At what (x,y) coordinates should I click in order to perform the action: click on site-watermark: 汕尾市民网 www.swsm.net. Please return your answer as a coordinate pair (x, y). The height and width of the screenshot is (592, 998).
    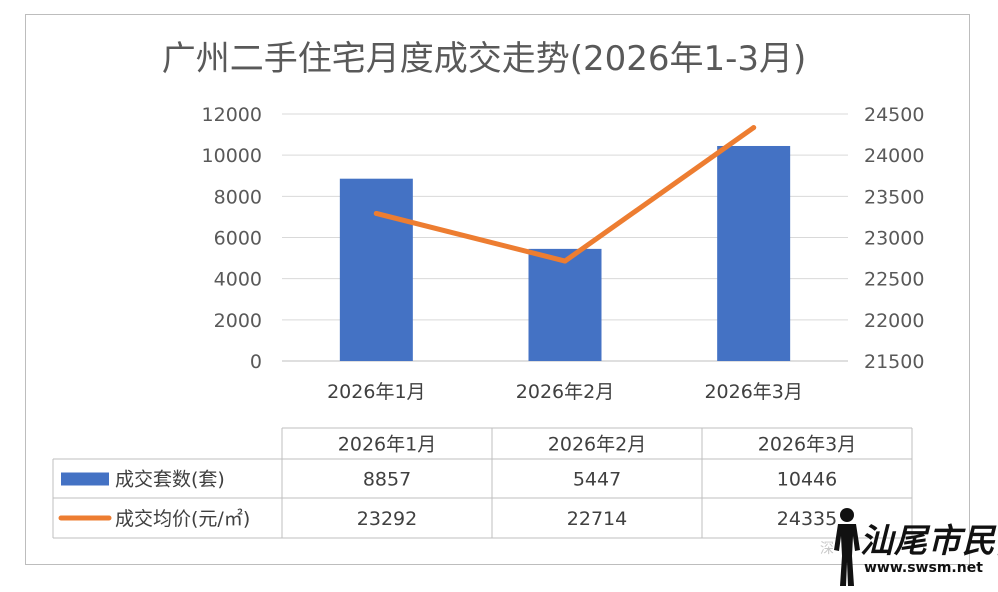
    Looking at the image, I should click on (914, 547).